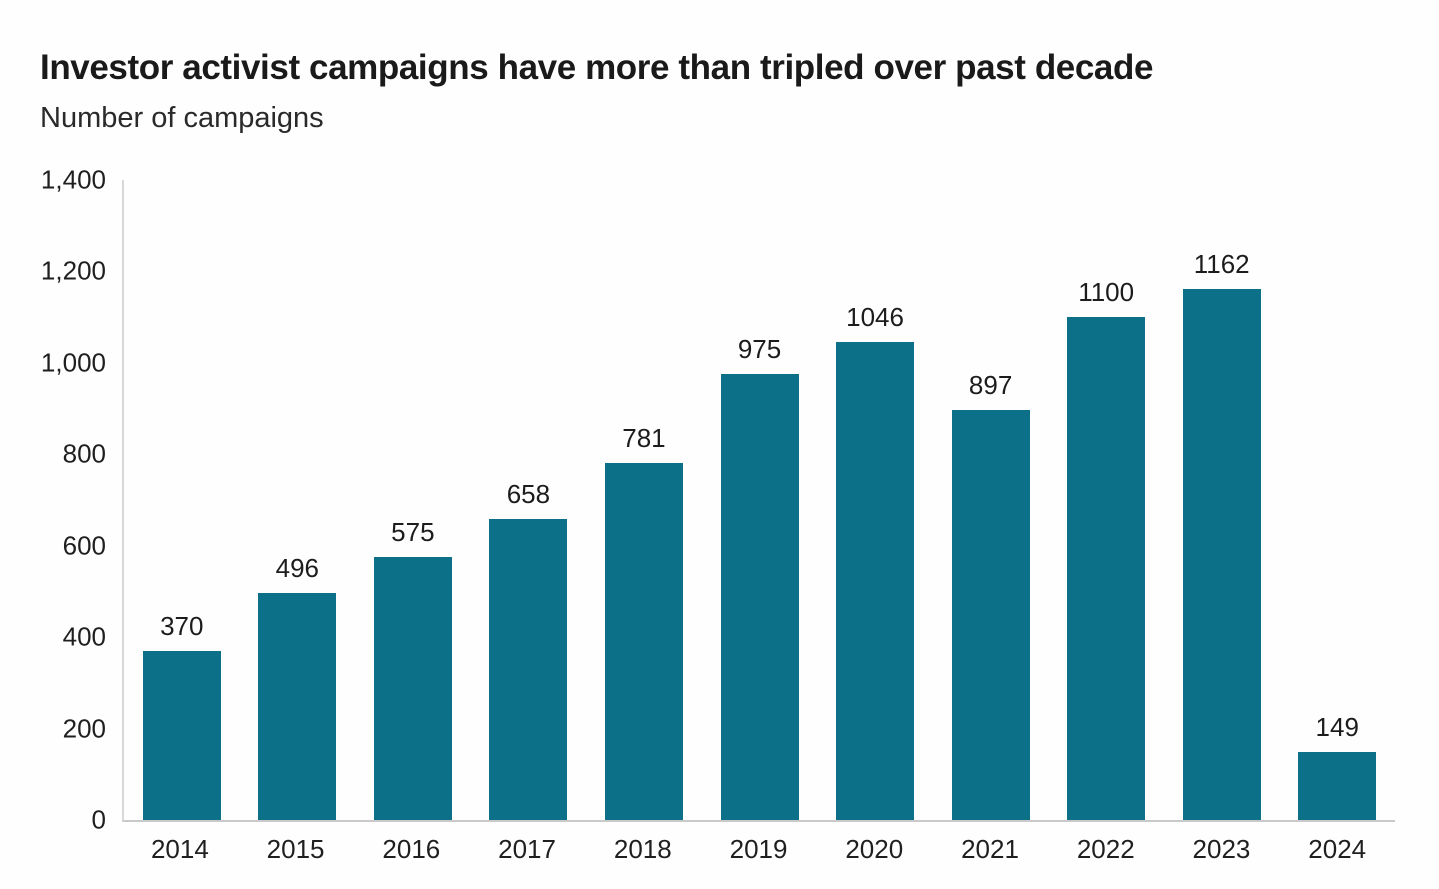 The height and width of the screenshot is (889, 1439). Describe the element at coordinates (73, 362) in the screenshot. I see `y-tick-label: 1,000` at that location.